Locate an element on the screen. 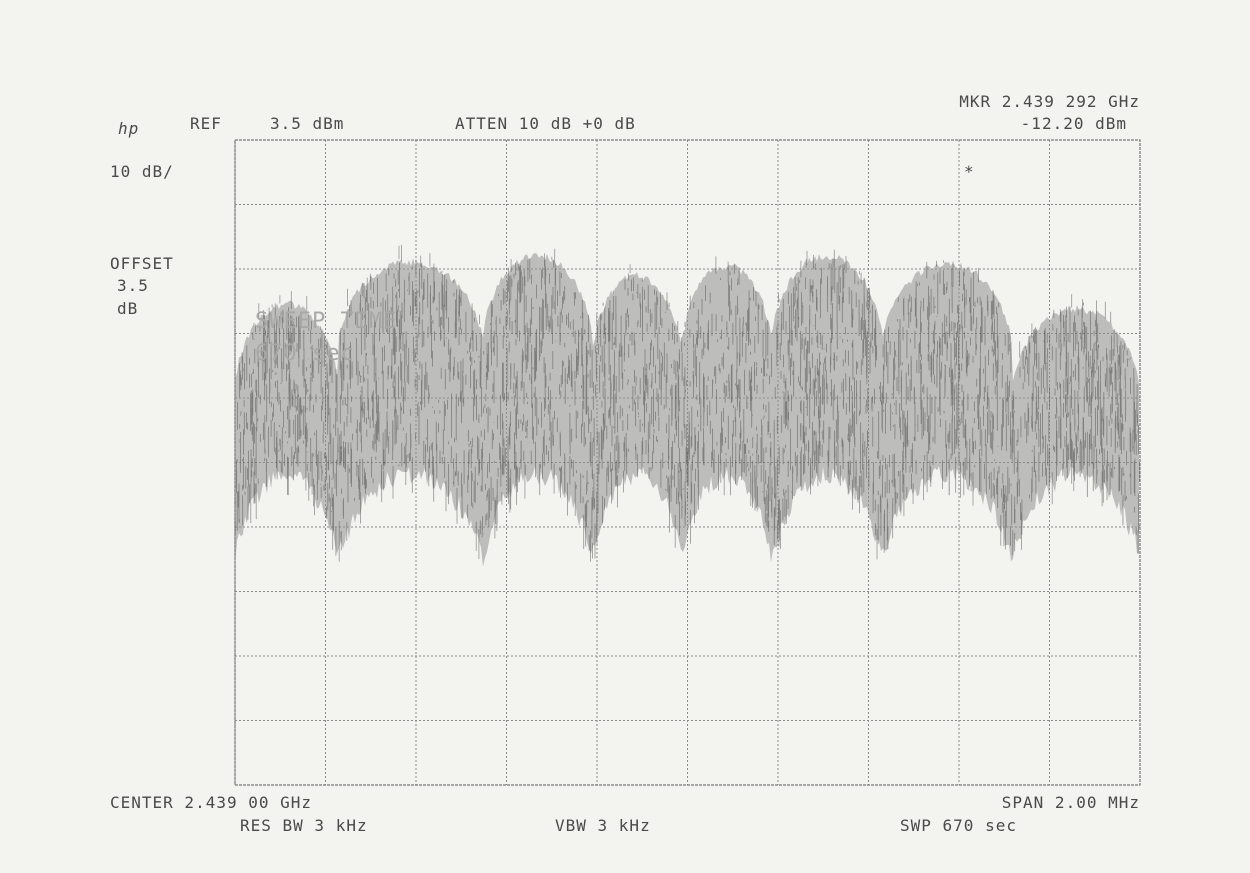  logo: hp is located at coordinates (128, 128).